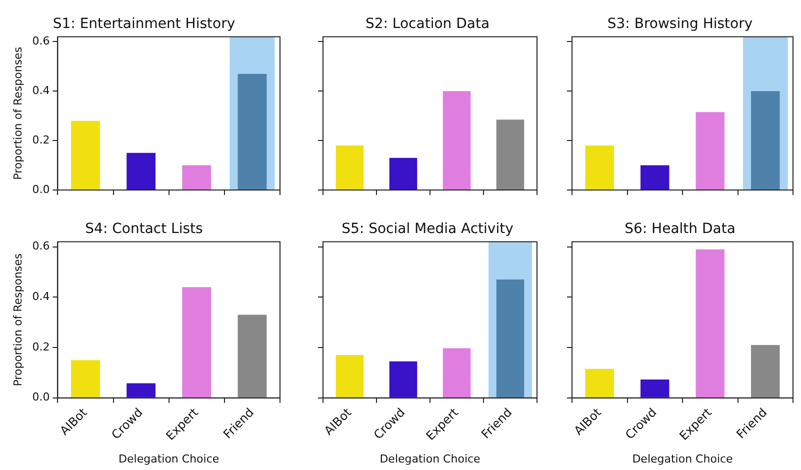  What do you see at coordinates (428, 229) in the screenshot?
I see `chart-title: S5: Social Media Activity` at bounding box center [428, 229].